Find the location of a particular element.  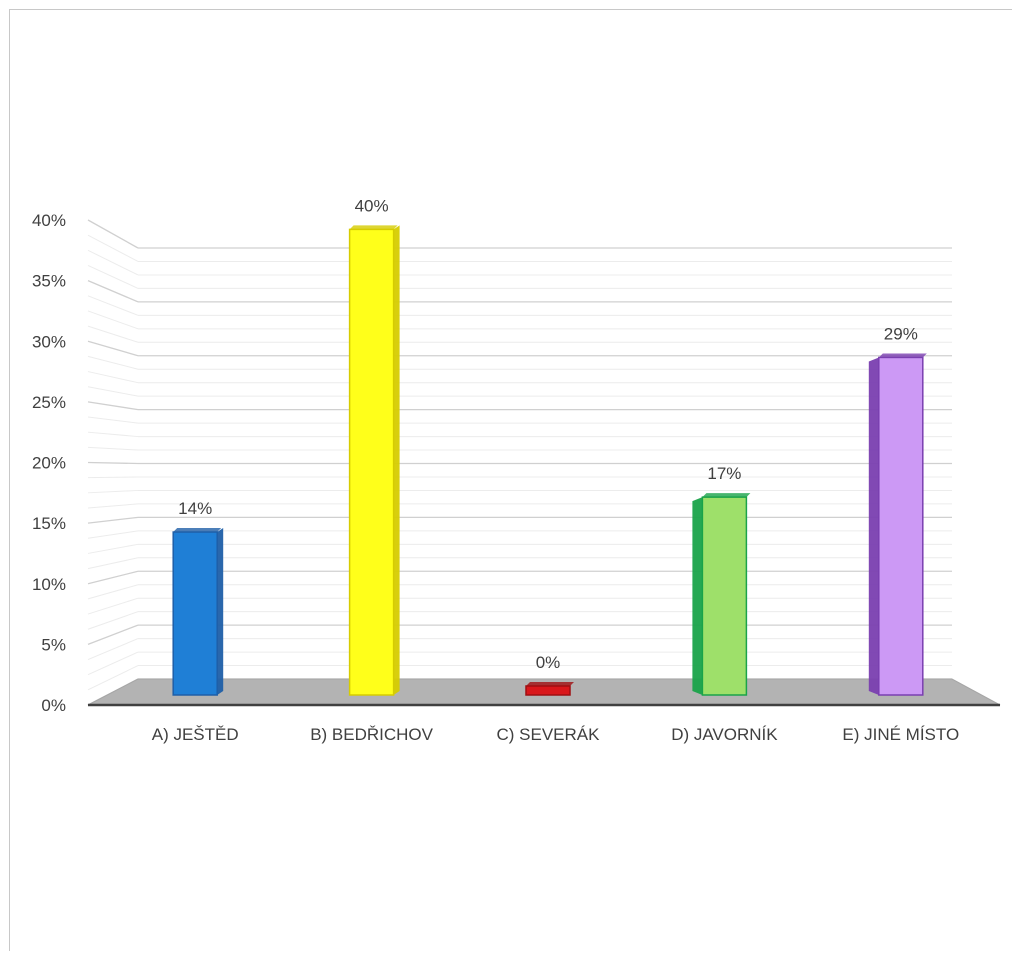

y-tick-label: 10% is located at coordinates (49, 584).